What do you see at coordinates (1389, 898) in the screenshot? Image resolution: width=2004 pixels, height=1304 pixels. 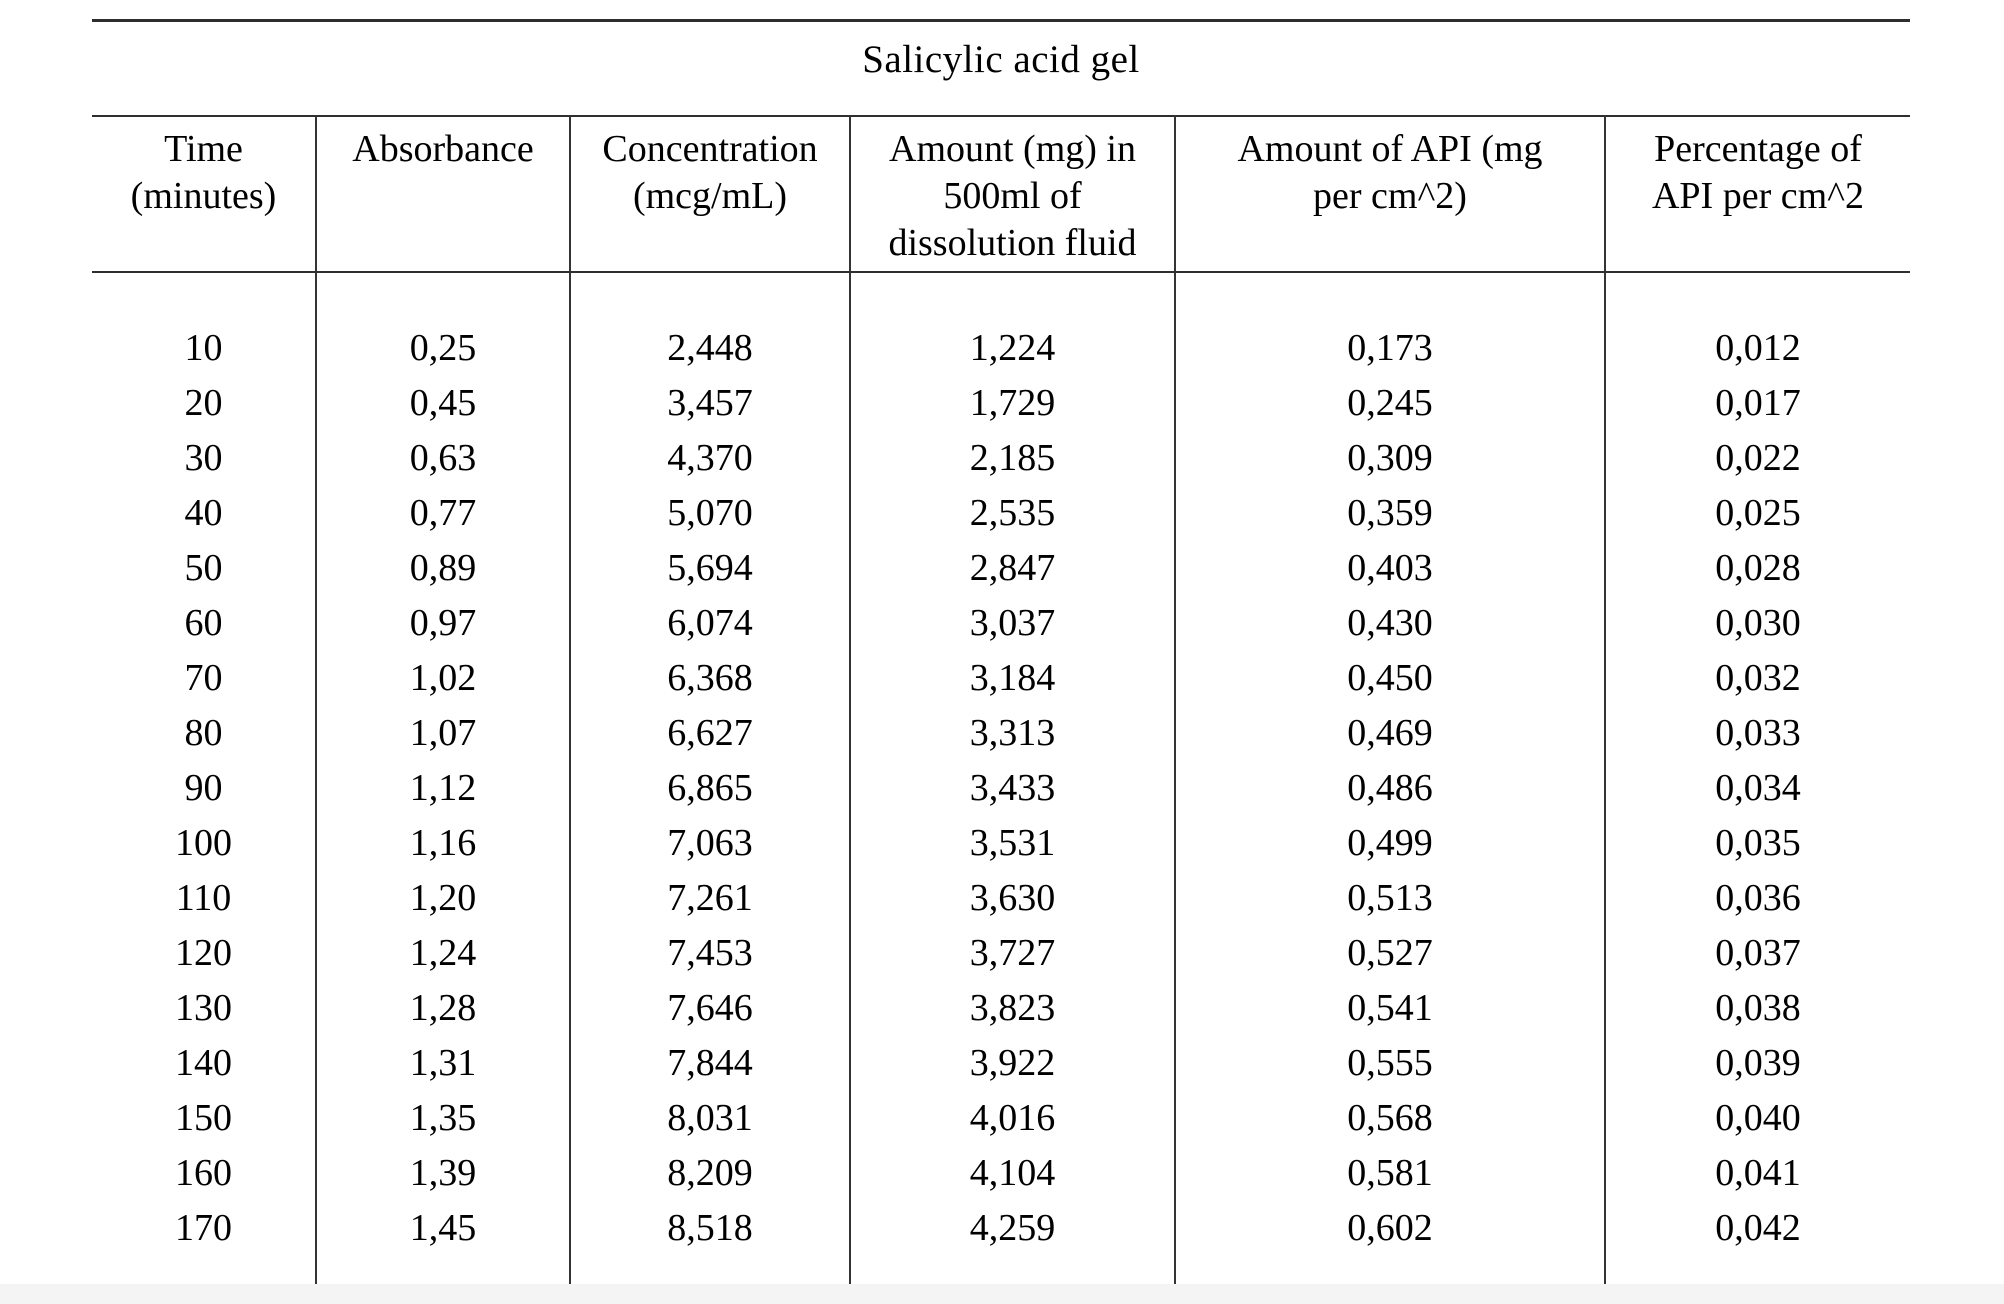 I see `table-cell: 0,513` at bounding box center [1389, 898].